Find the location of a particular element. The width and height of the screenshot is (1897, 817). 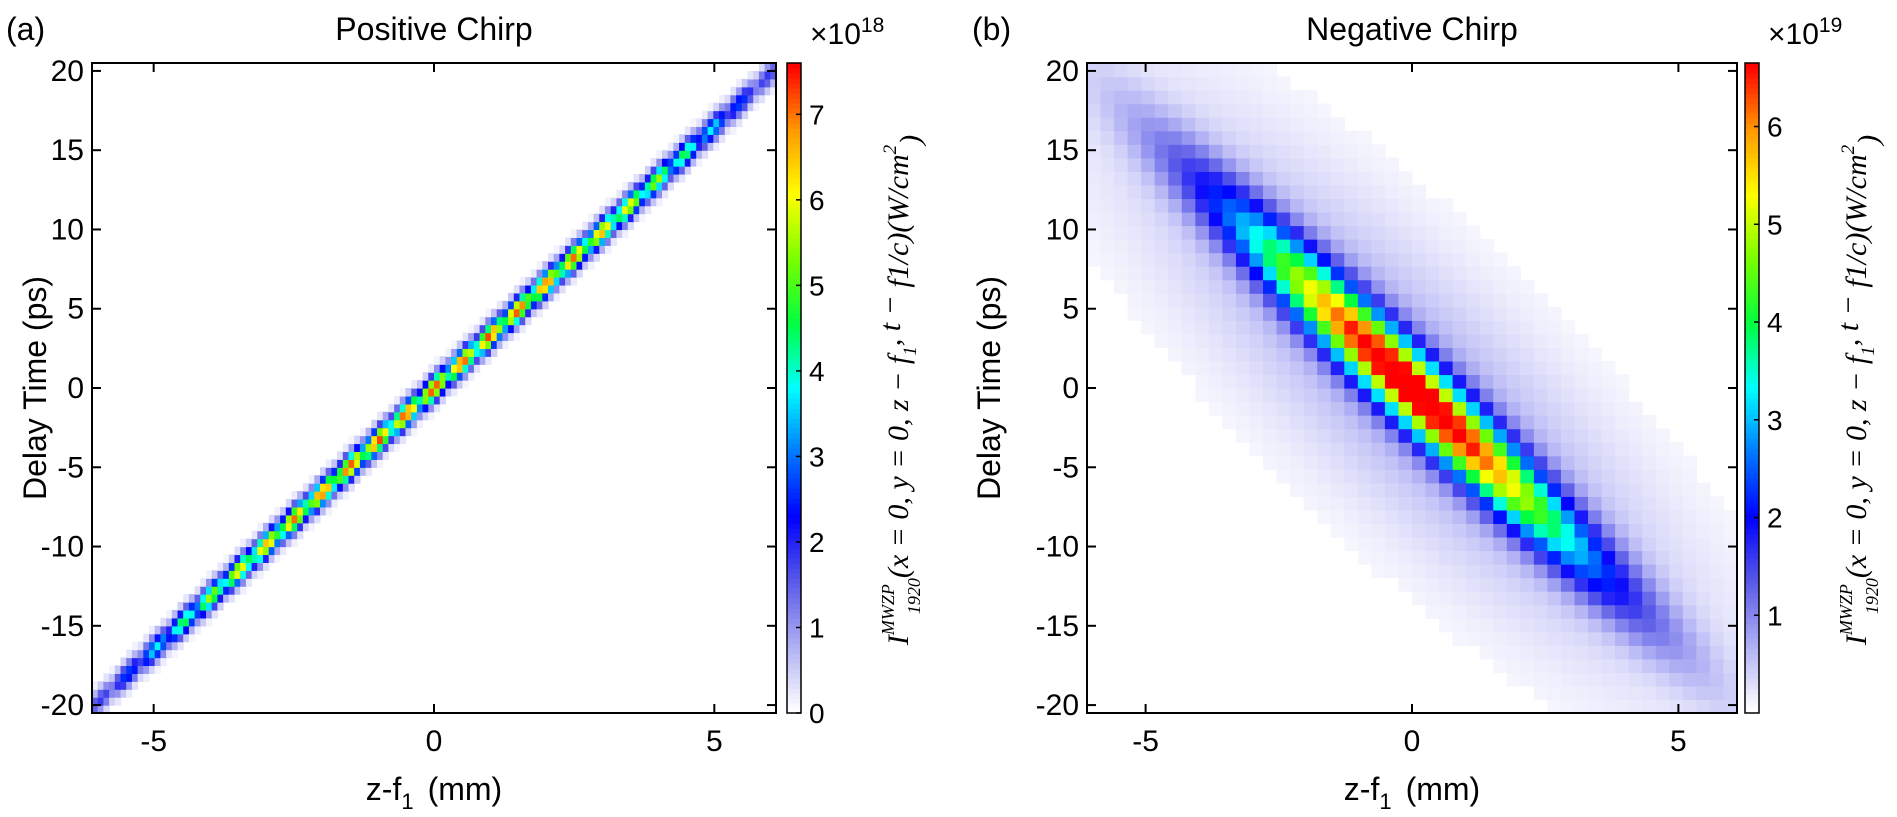

panel-a-colorbar-gradient is located at coordinates (794, 388).